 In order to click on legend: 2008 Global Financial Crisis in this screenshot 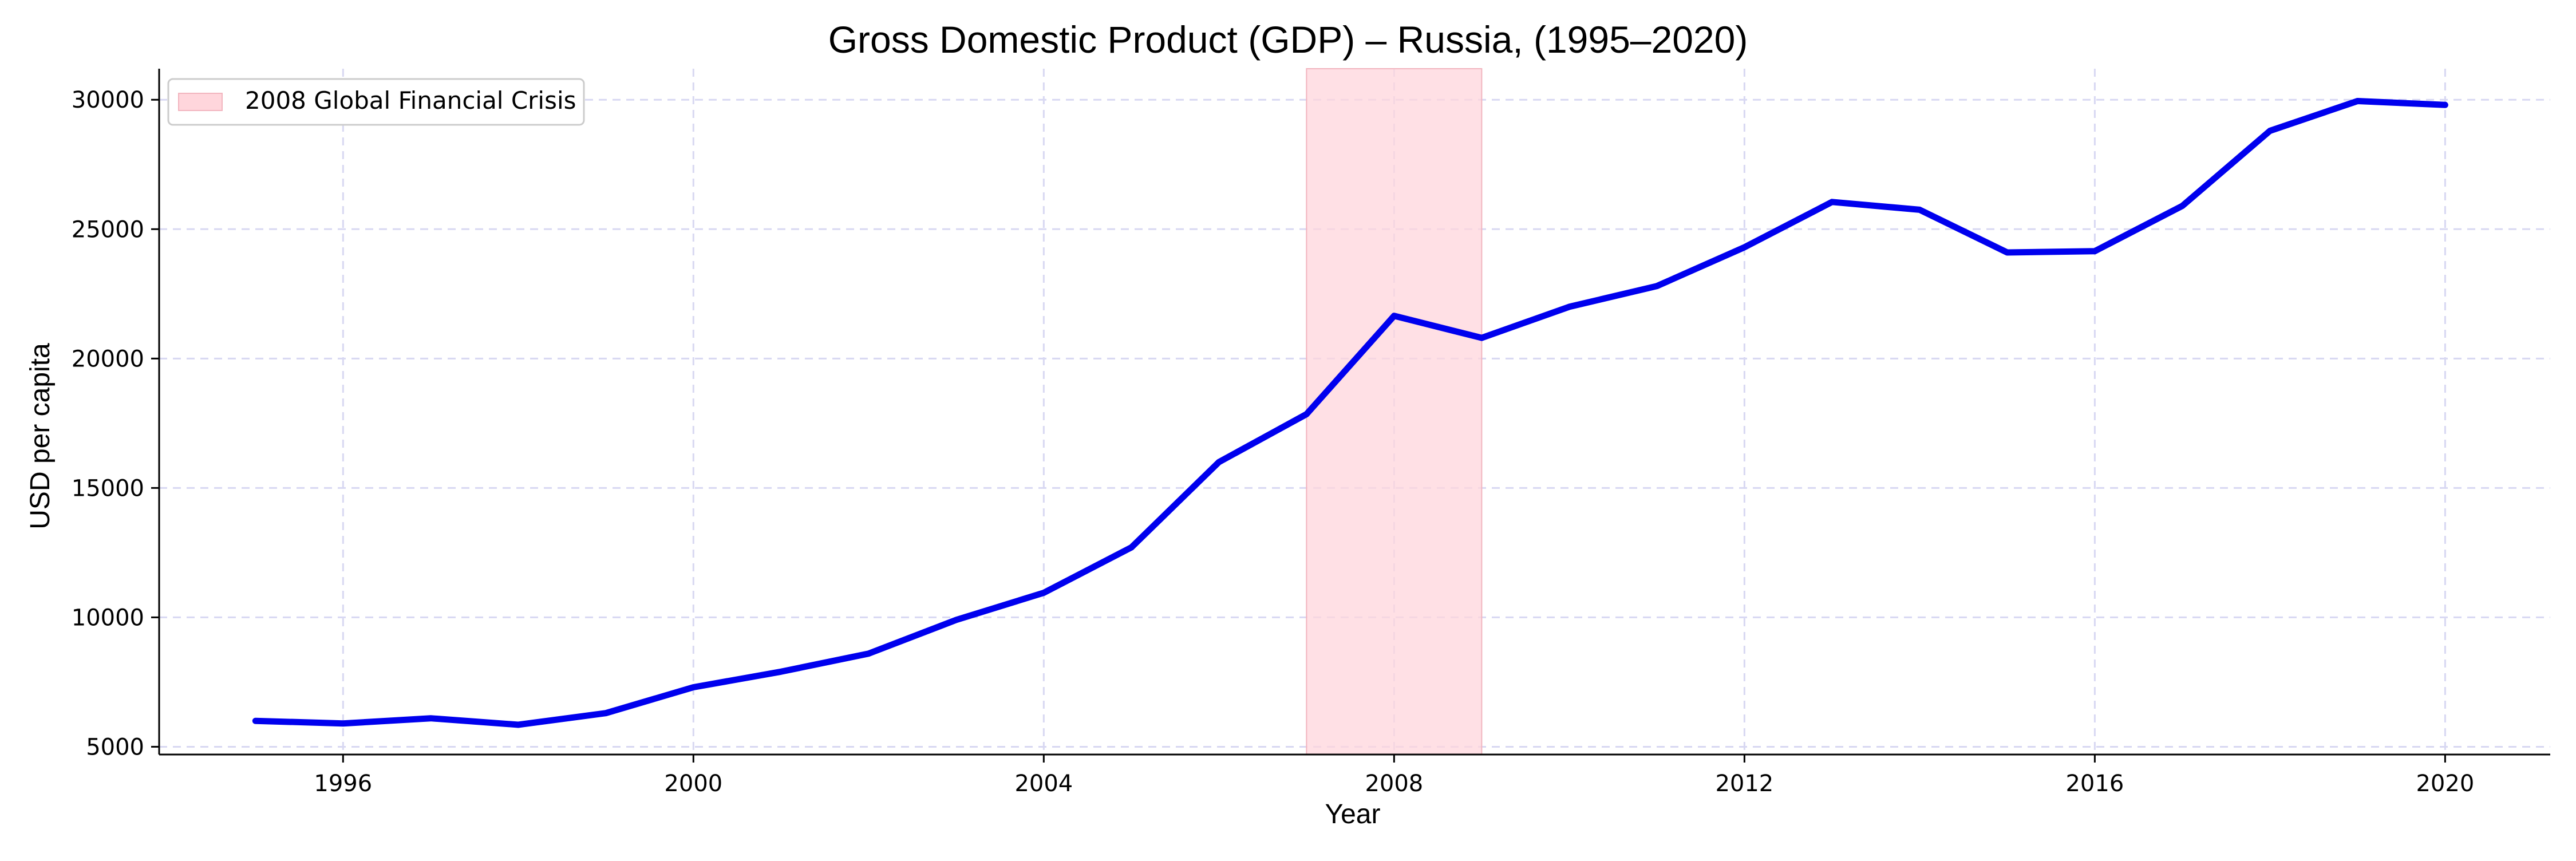, I will do `click(376, 102)`.